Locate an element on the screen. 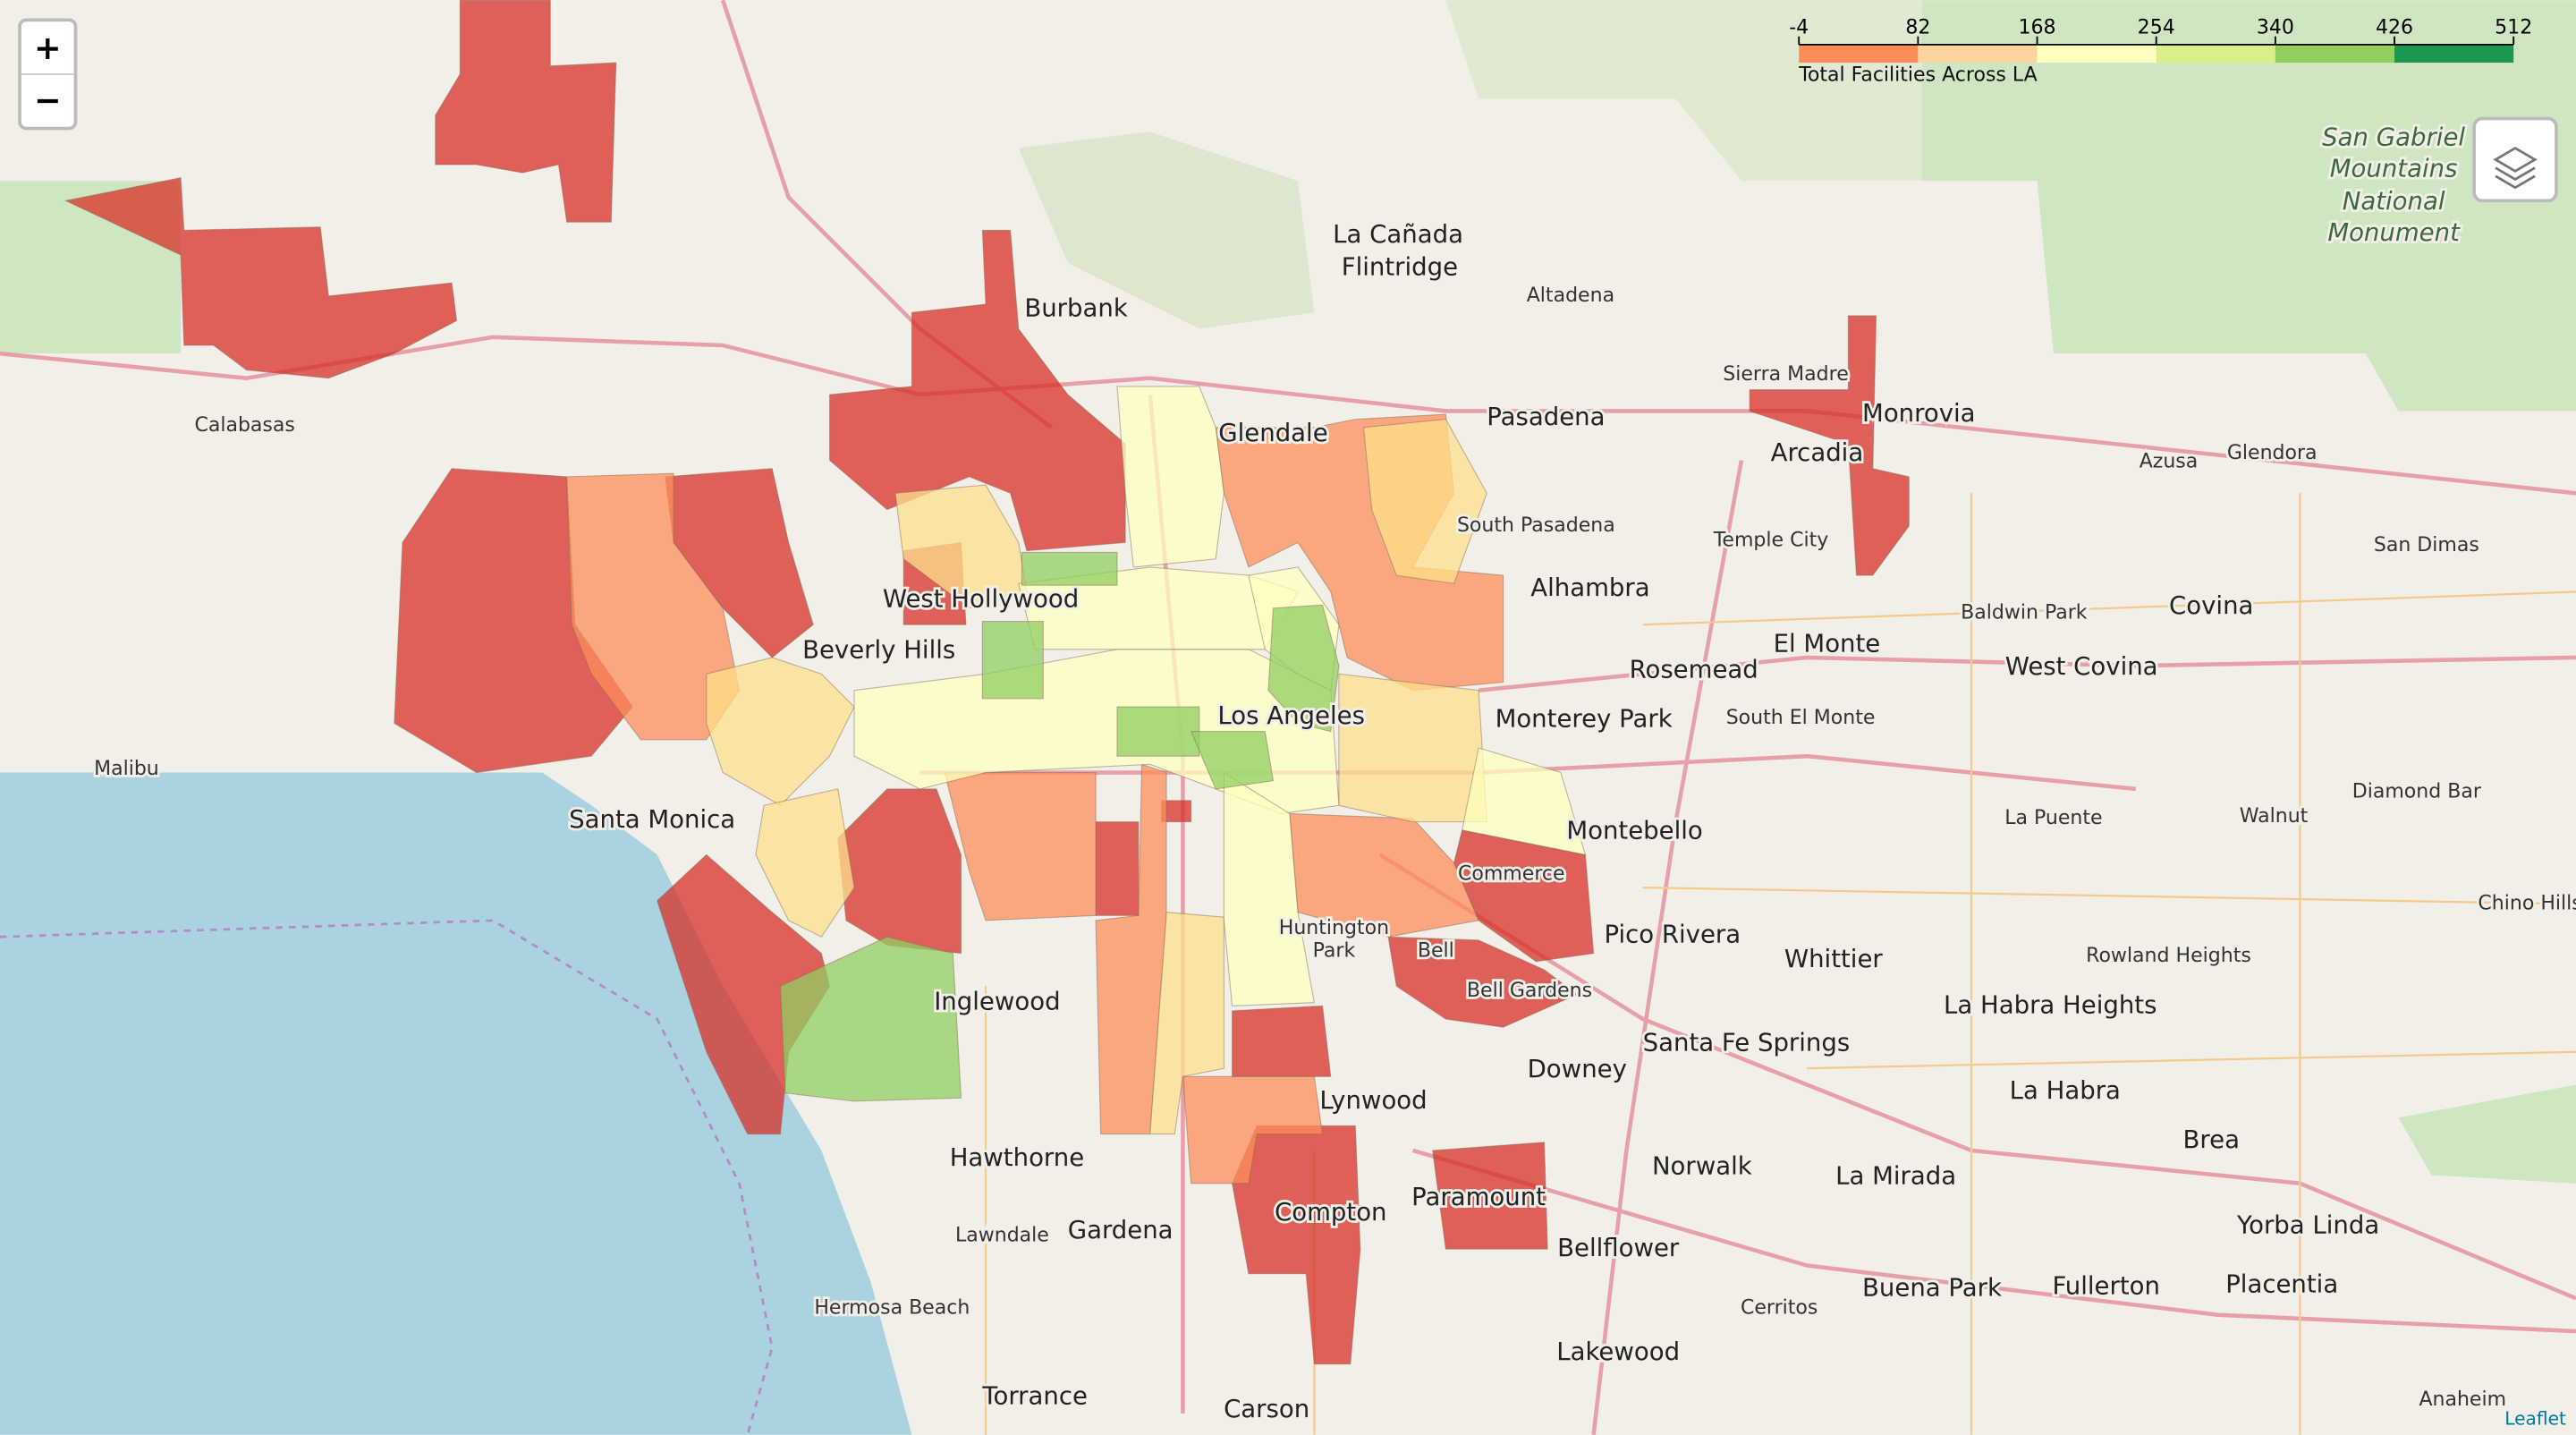  legend-tick-label: 340 is located at coordinates (2275, 27).